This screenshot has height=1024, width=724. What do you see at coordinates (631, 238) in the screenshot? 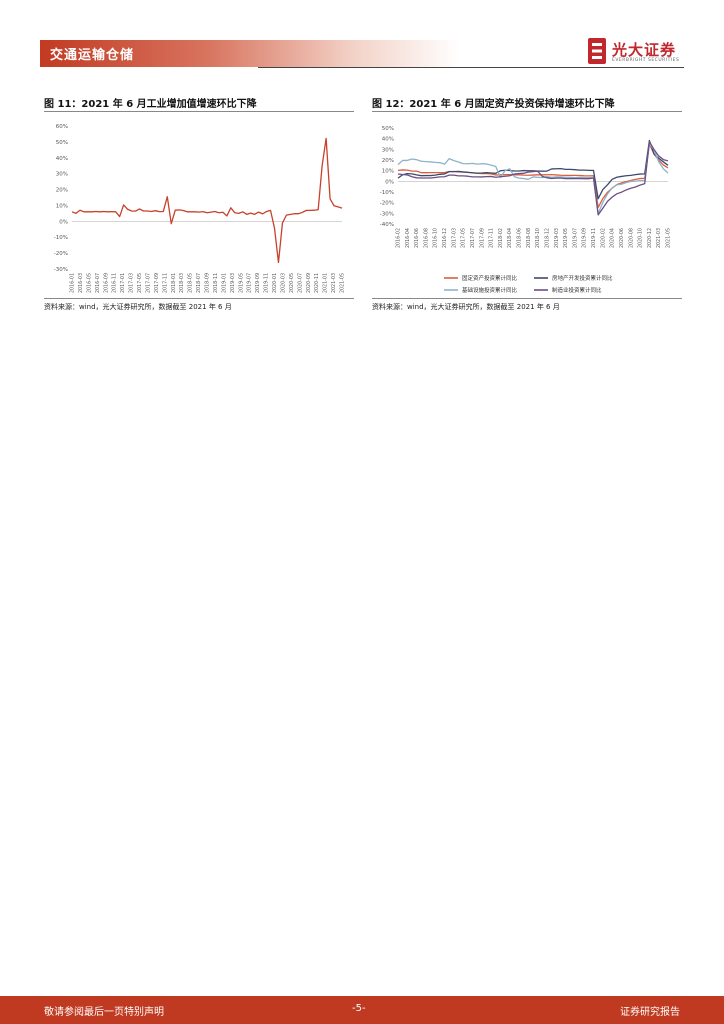
I see `chart2-xtick-label: 2020-08` at bounding box center [631, 238].